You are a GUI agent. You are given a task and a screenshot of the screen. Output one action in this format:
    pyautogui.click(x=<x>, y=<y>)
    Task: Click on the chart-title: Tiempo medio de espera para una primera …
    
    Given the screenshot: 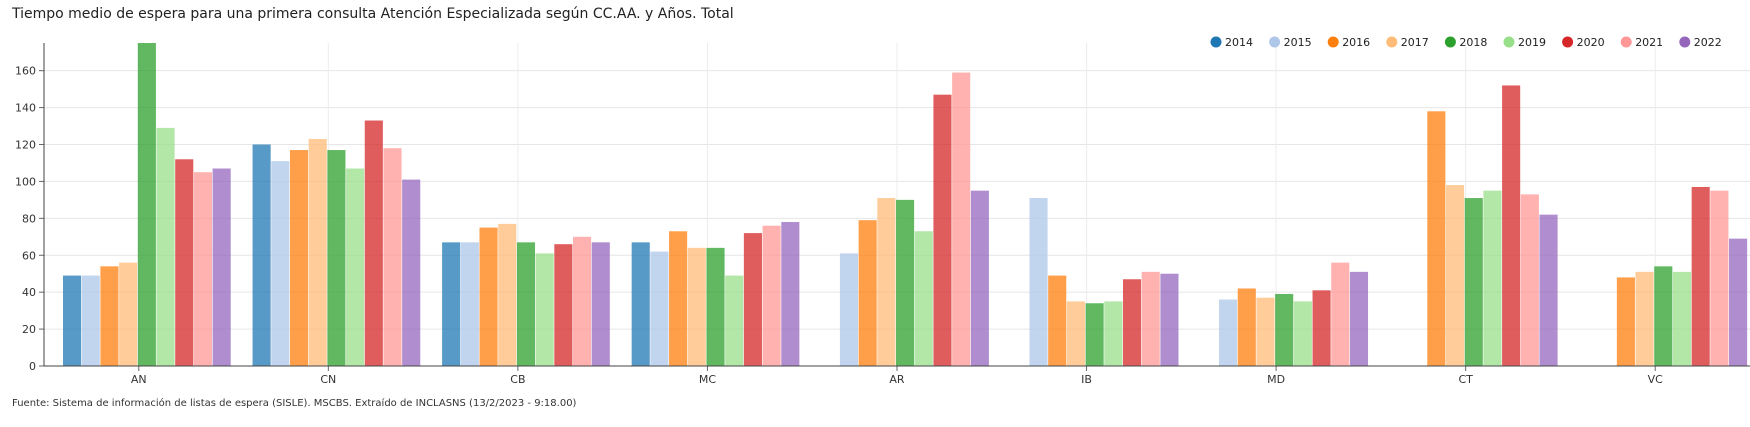 What is the action you would take?
    pyautogui.click(x=373, y=14)
    